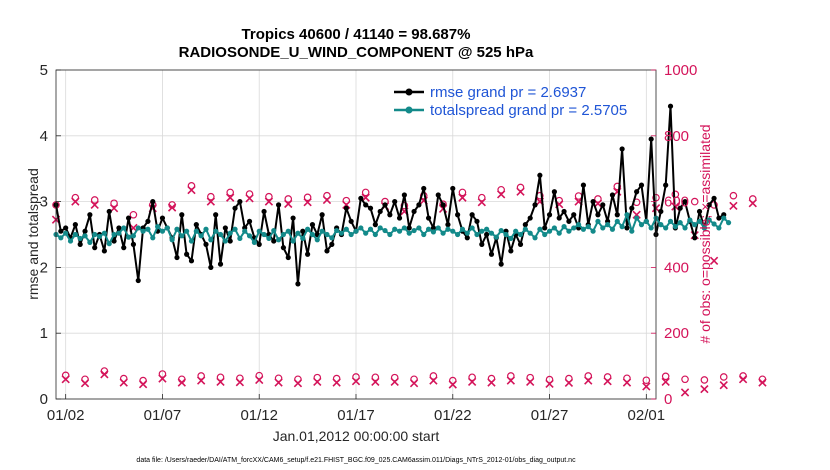 This screenshot has width=830, height=470. I want to click on y-tick-label-left: 3, so click(44, 202).